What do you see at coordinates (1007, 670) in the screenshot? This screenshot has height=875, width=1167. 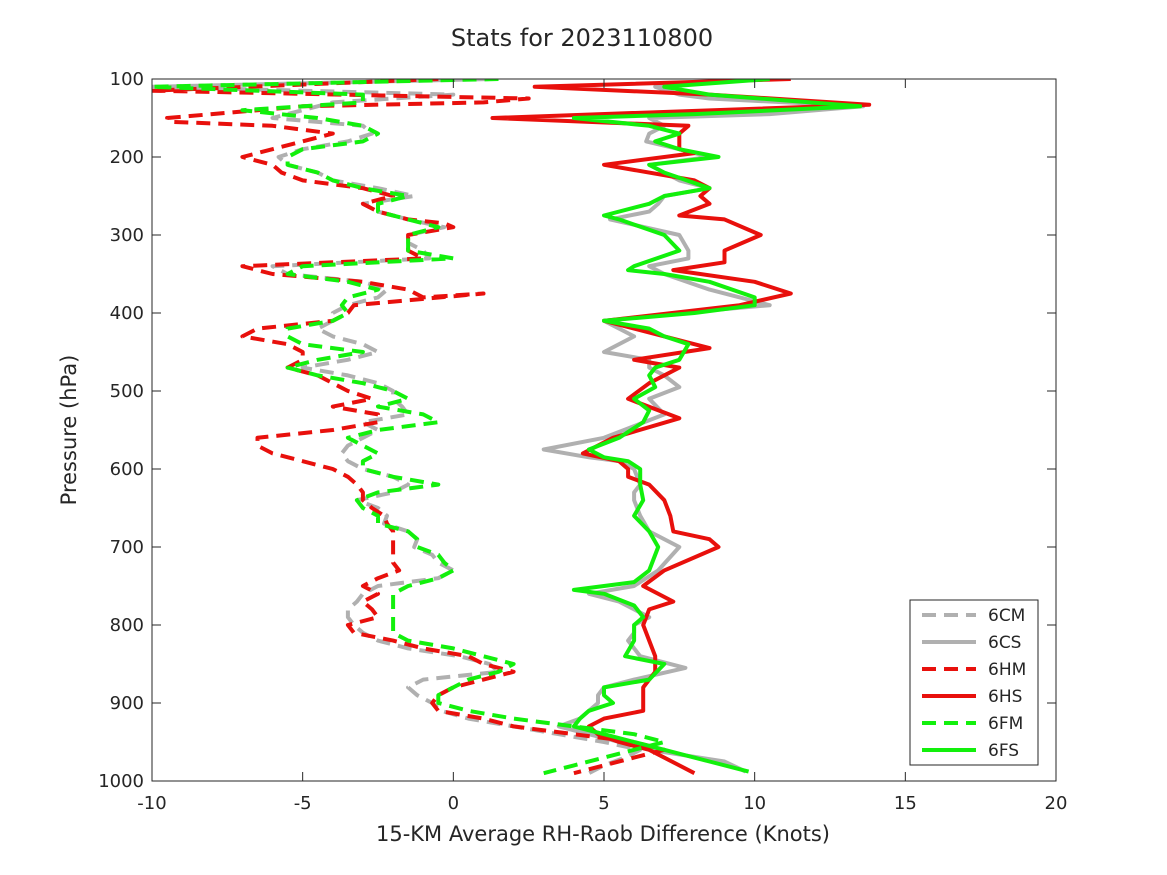 I see `legend-label-6hm: 6HM` at bounding box center [1007, 670].